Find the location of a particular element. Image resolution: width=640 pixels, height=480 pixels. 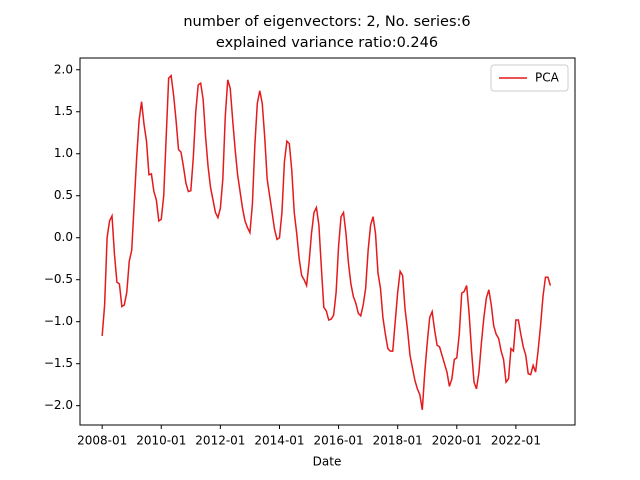

x-tick-label: 2020-01 is located at coordinates (457, 441).